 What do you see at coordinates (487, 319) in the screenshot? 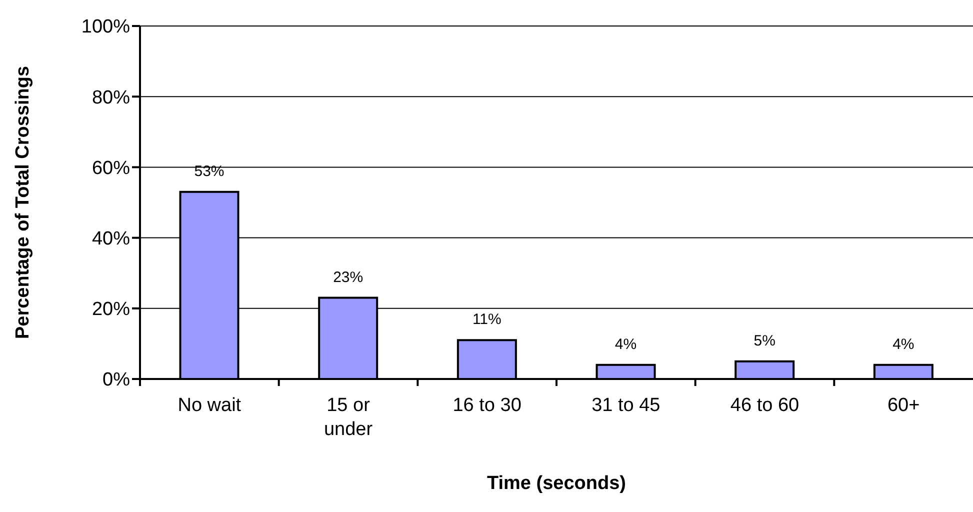
I see `data-label: 11%` at bounding box center [487, 319].